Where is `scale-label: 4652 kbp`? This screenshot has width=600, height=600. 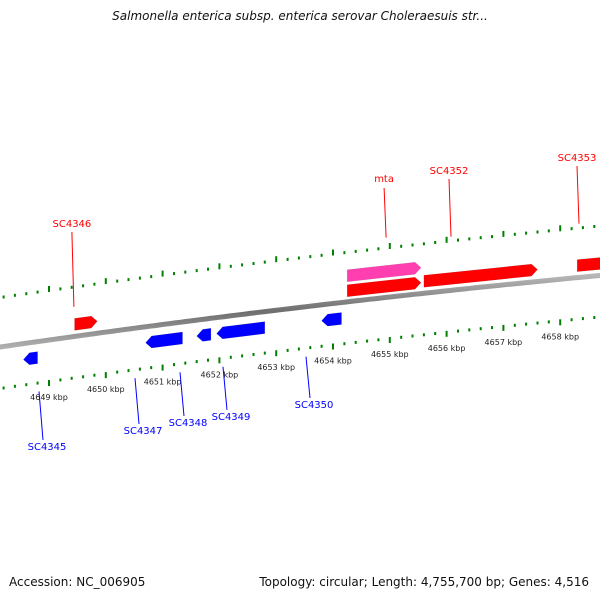
scale-label: 4652 kbp is located at coordinates (220, 374).